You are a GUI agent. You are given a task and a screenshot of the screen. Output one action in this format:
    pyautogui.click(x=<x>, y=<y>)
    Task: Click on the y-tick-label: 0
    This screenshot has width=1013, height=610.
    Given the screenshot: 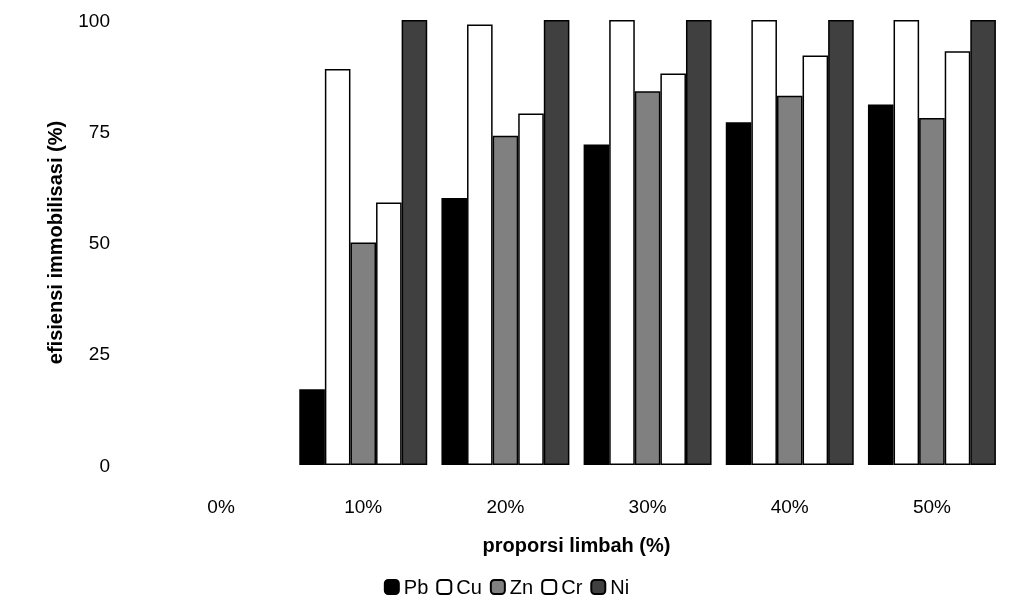 What is the action you would take?
    pyautogui.click(x=104, y=465)
    